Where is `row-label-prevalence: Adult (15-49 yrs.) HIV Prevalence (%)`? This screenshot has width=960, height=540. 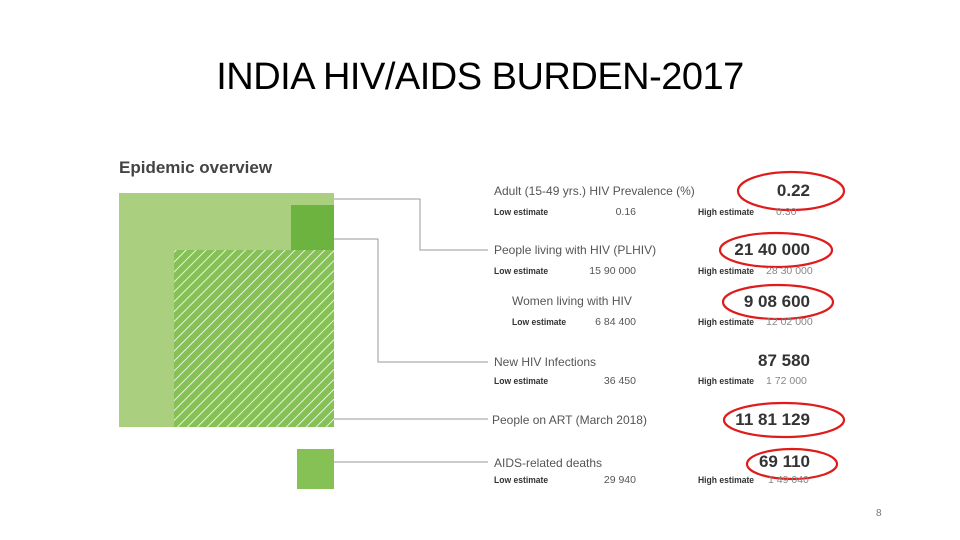 row-label-prevalence: Adult (15-49 yrs.) HIV Prevalence (%) is located at coordinates (594, 191).